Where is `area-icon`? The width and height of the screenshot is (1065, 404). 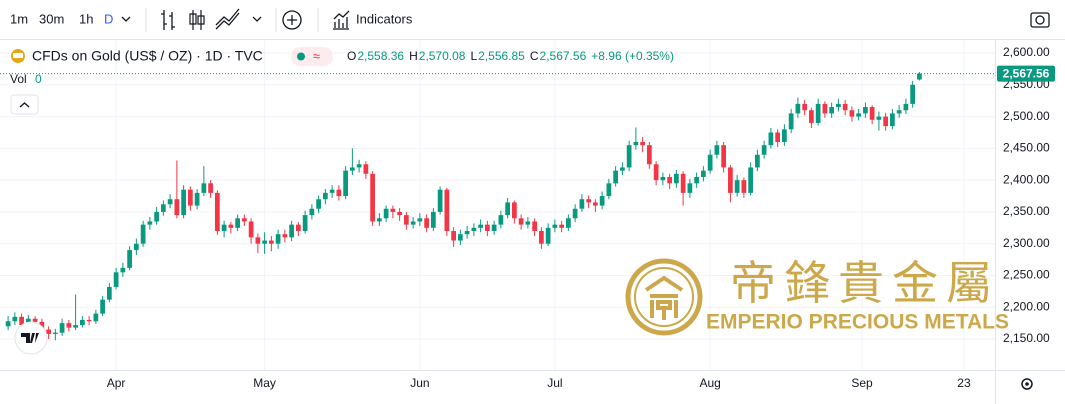 area-icon is located at coordinates (227, 19).